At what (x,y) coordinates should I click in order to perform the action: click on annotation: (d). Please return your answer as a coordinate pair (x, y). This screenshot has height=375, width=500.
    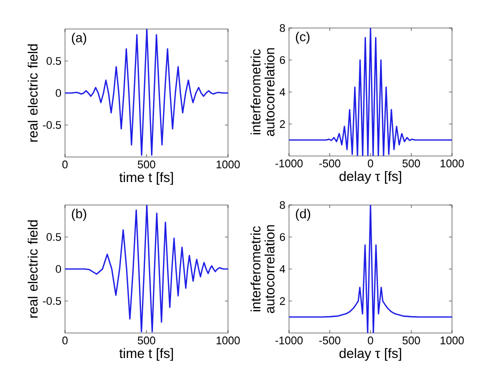
    Looking at the image, I should click on (303, 214).